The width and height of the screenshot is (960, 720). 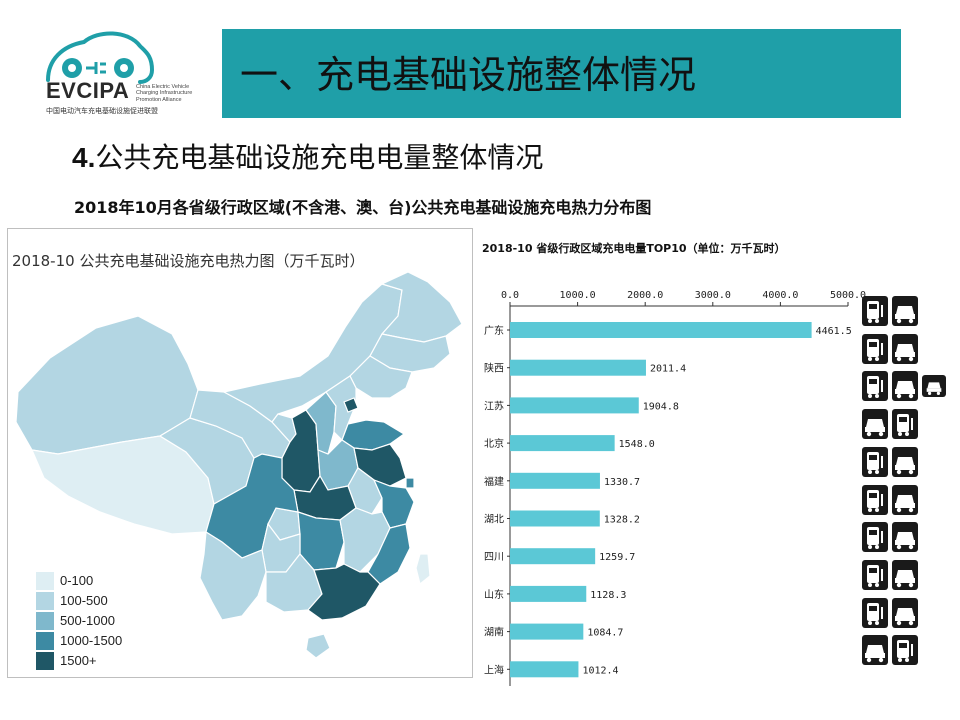 What do you see at coordinates (319, 157) in the screenshot?
I see `section-title-text: 公共充电基础设施充电电量整体情况` at bounding box center [319, 157].